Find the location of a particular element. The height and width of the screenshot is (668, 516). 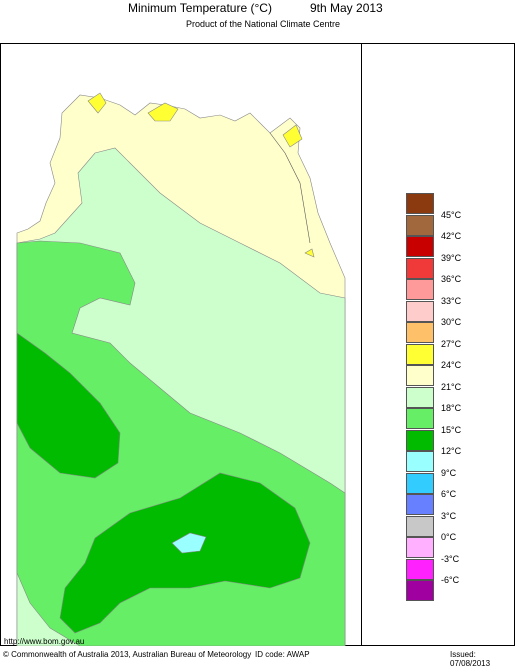

legend-tick-label: 15°C is located at coordinates (451, 429).